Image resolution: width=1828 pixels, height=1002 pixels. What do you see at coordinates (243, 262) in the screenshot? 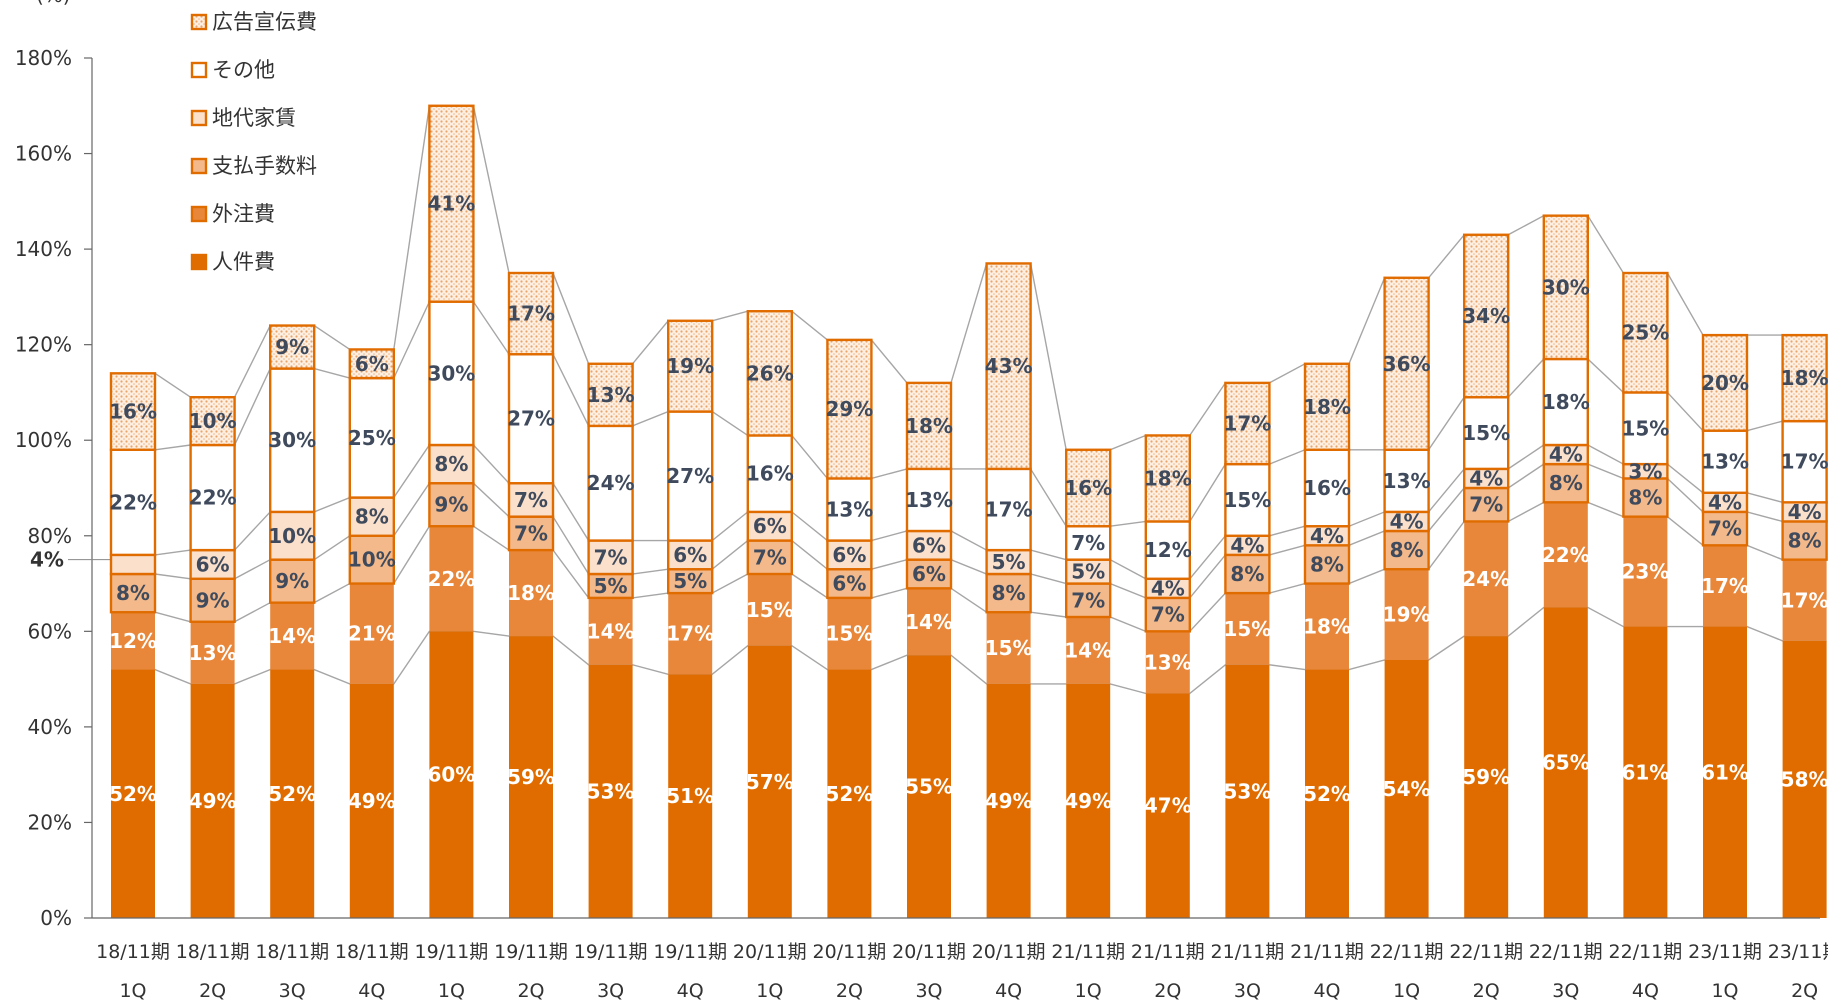
I see `legend-label: 人件費` at bounding box center [243, 262].